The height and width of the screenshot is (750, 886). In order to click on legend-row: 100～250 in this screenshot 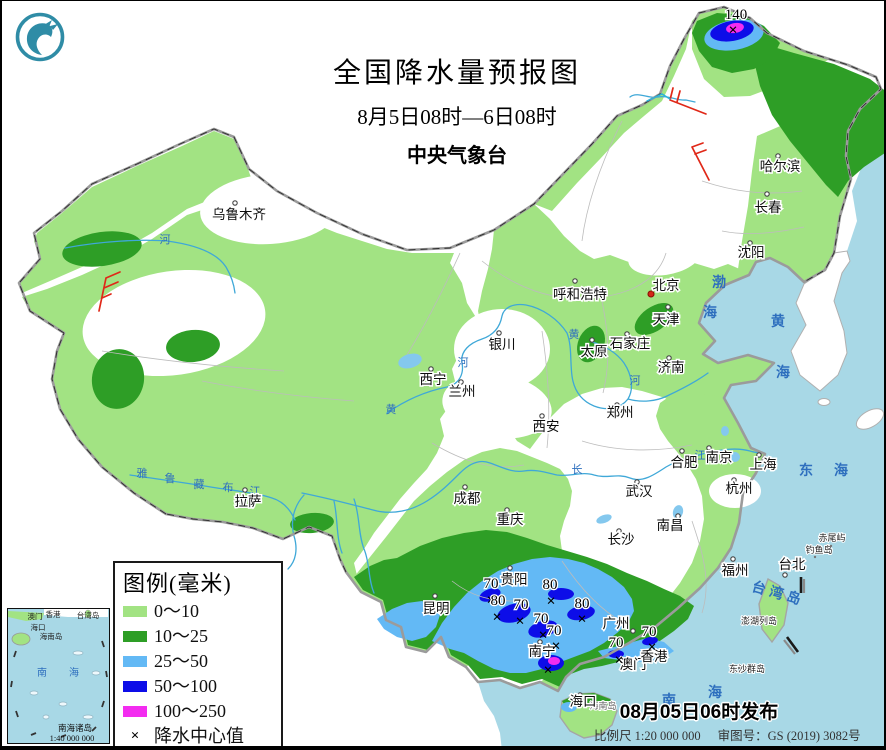, I will do `click(199, 711)`.